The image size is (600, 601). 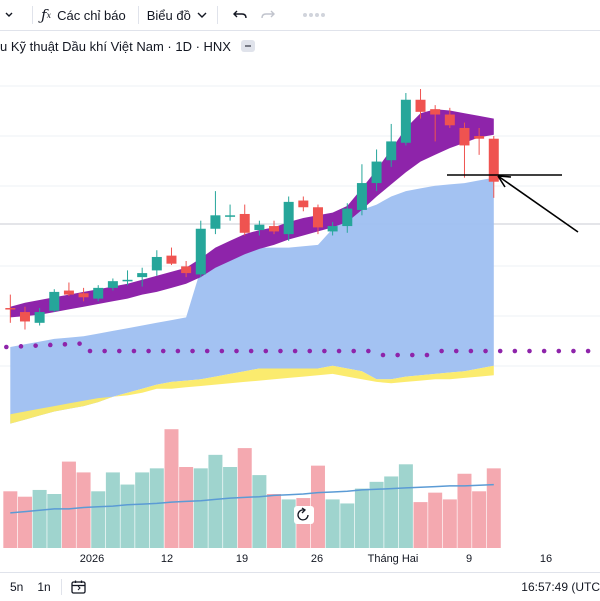 I want to click on time-axis-label: 2026, so click(x=92, y=559).